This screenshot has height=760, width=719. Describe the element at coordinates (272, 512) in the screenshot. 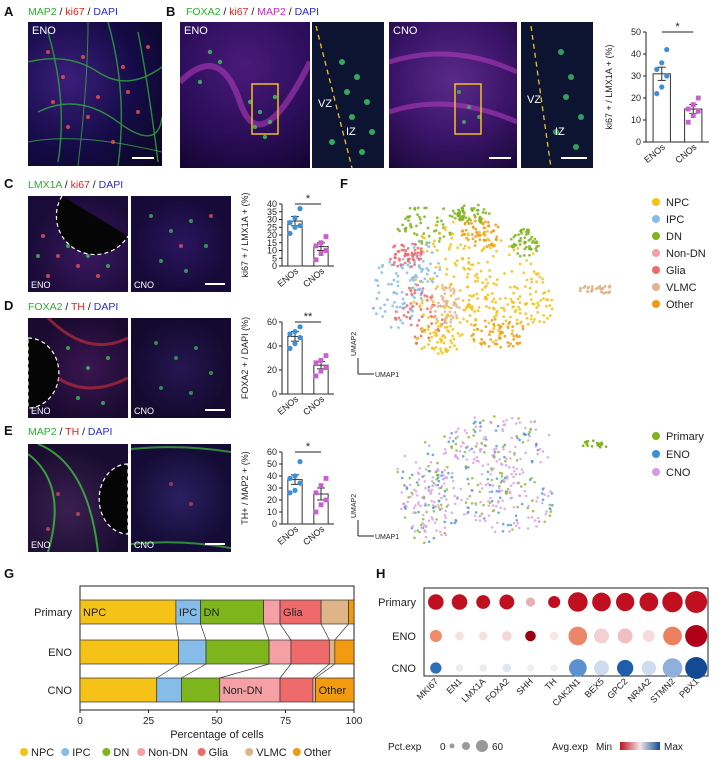

I see `y-tick-label-E-1: 10` at that location.